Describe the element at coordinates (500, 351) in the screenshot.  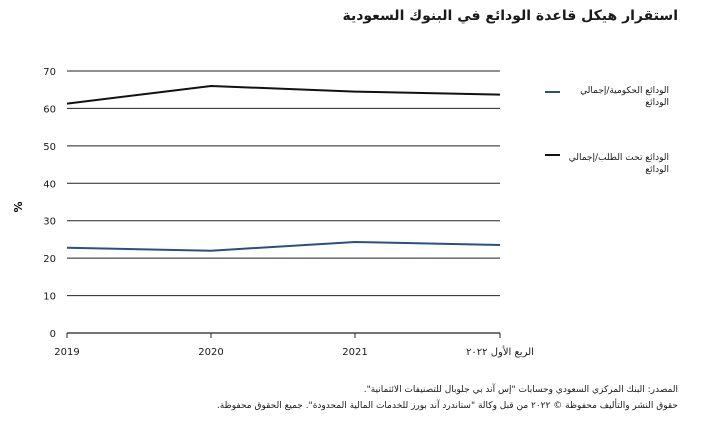
I see `x-tick-label: الربع الأول ٢٠٢٢` at that location.